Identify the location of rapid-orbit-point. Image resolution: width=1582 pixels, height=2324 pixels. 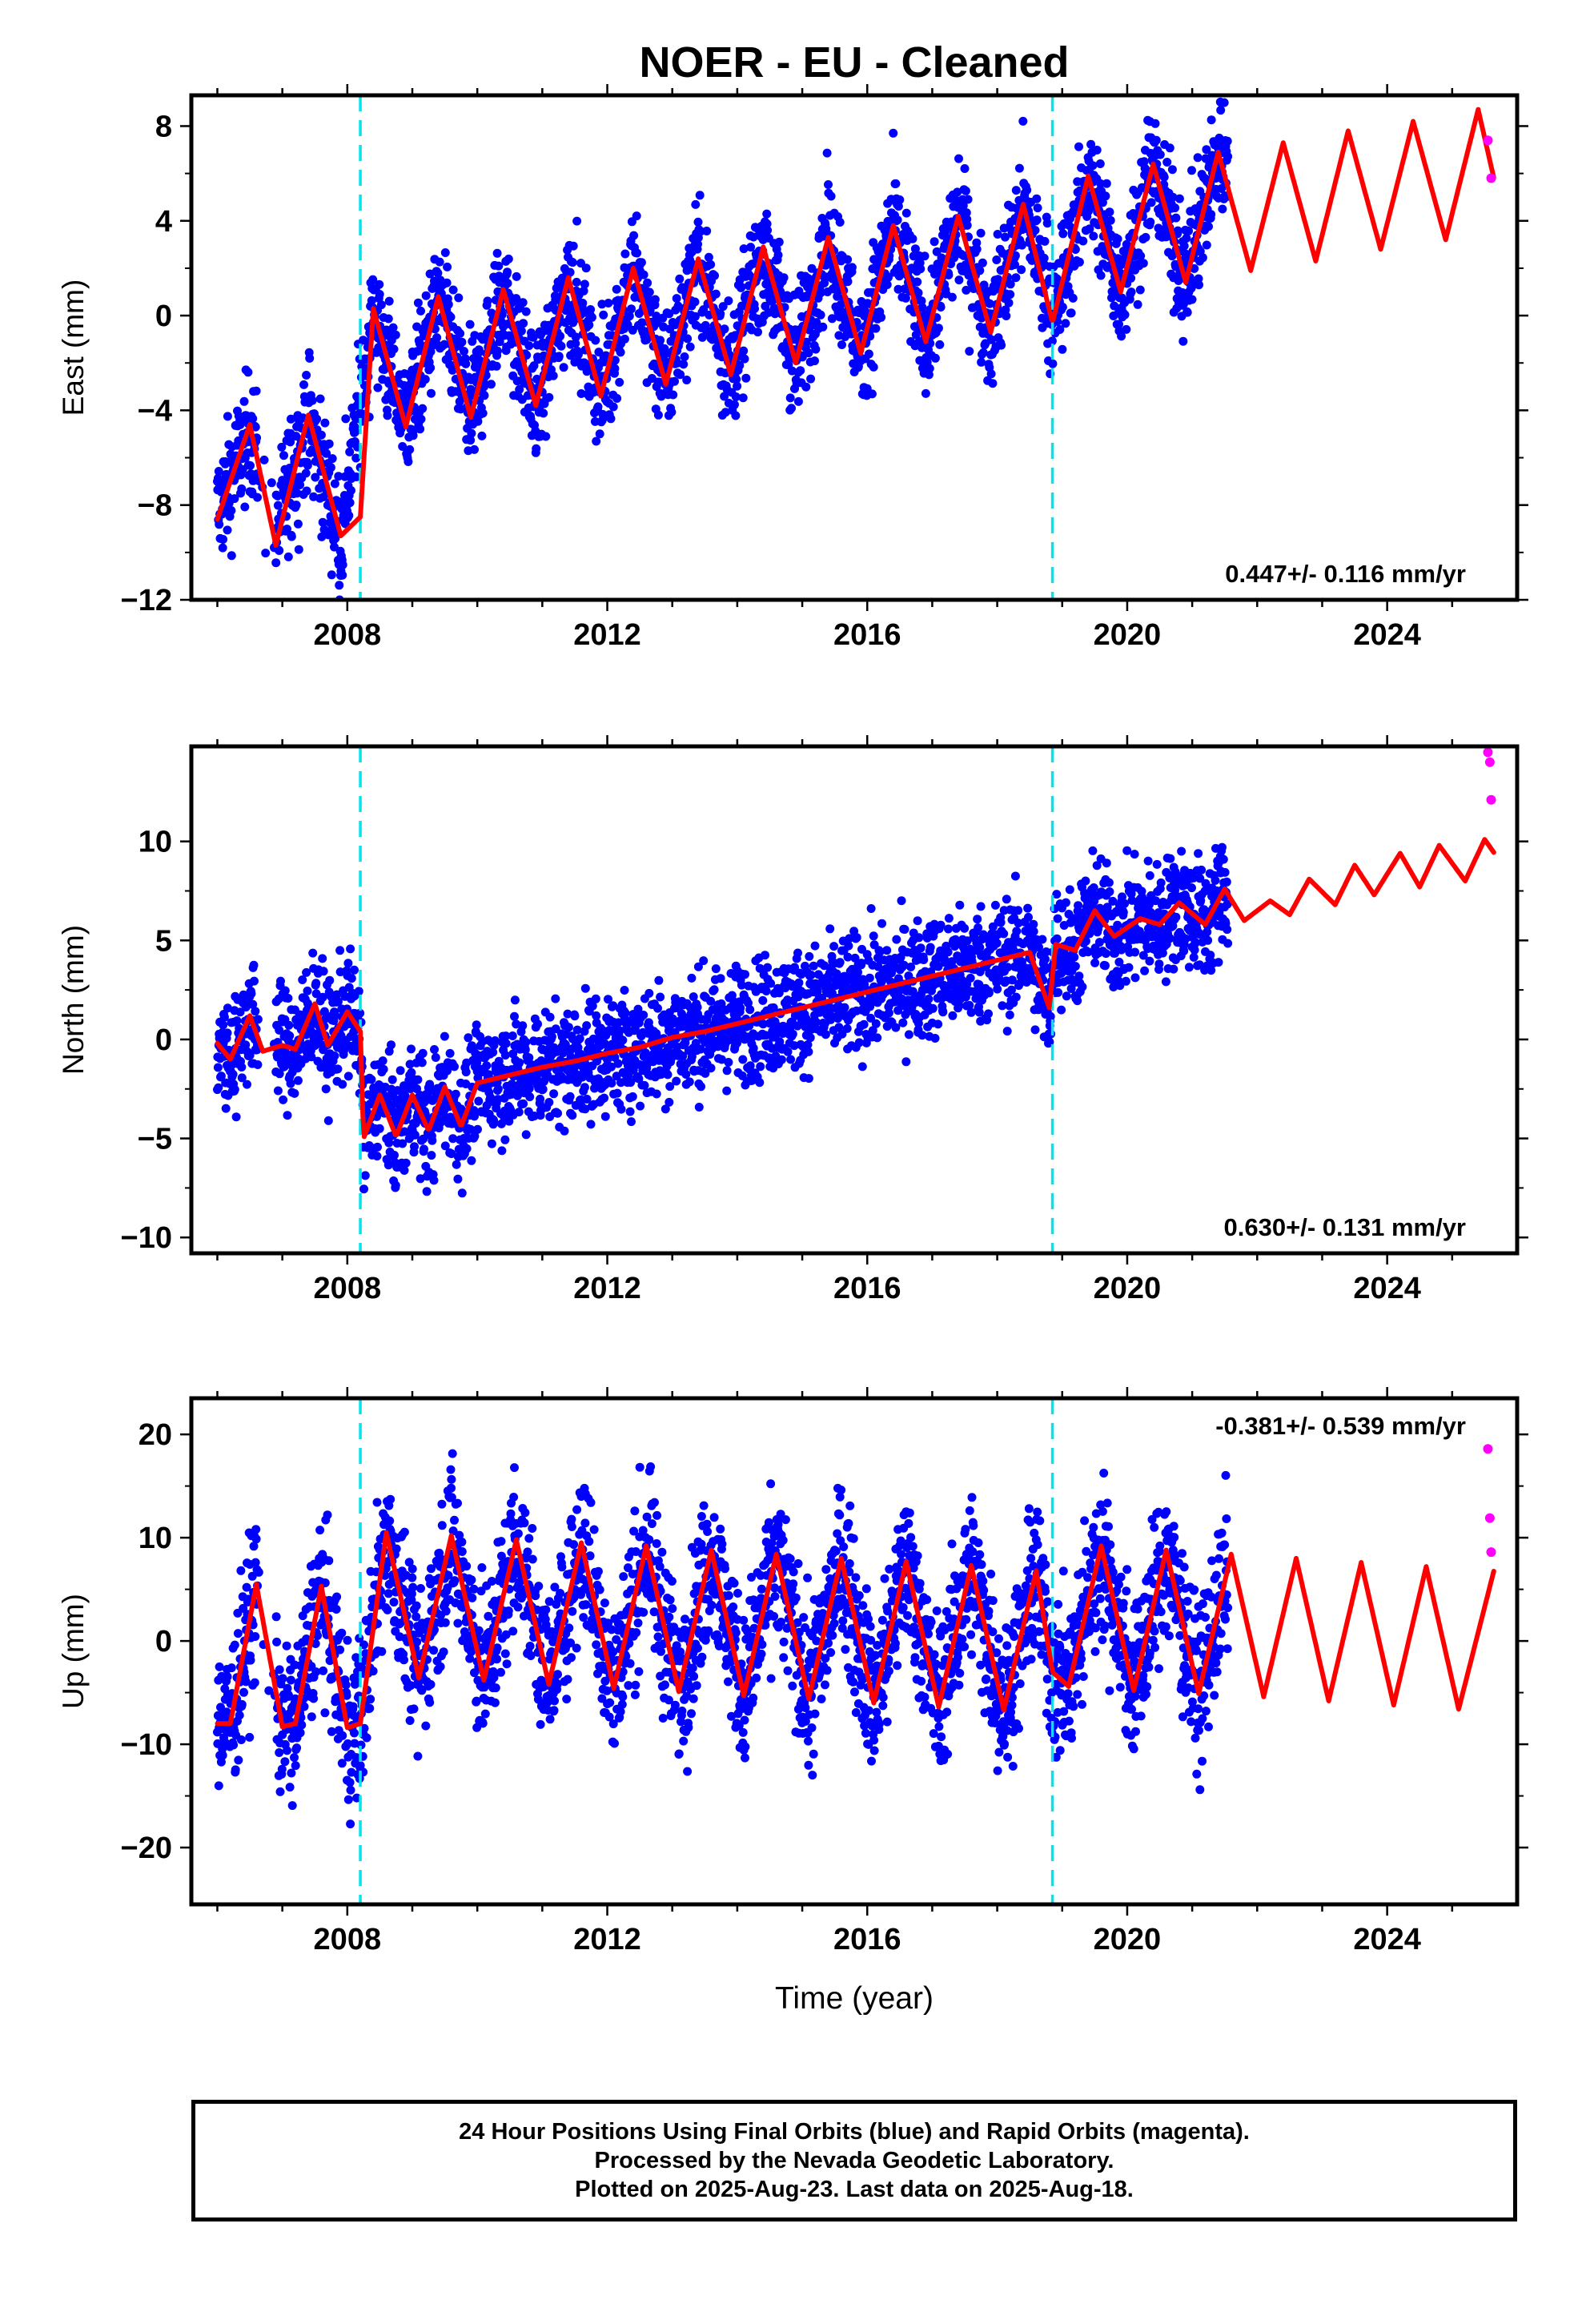
(1488, 140).